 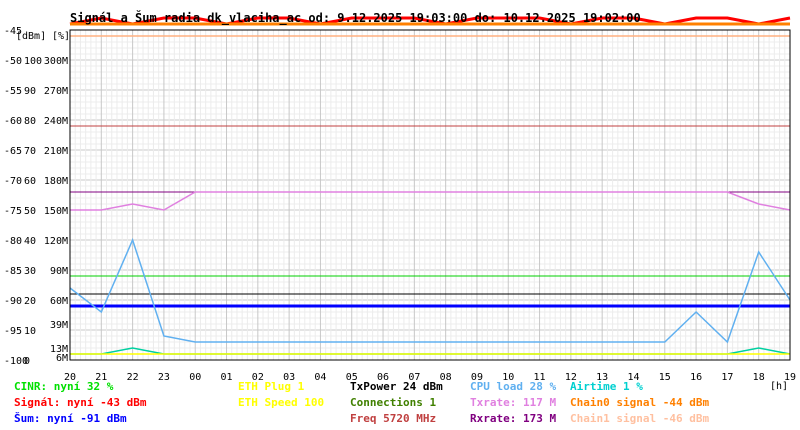 What do you see at coordinates (59, 301) in the screenshot?
I see `y-tick-rate: 60M` at bounding box center [59, 301].